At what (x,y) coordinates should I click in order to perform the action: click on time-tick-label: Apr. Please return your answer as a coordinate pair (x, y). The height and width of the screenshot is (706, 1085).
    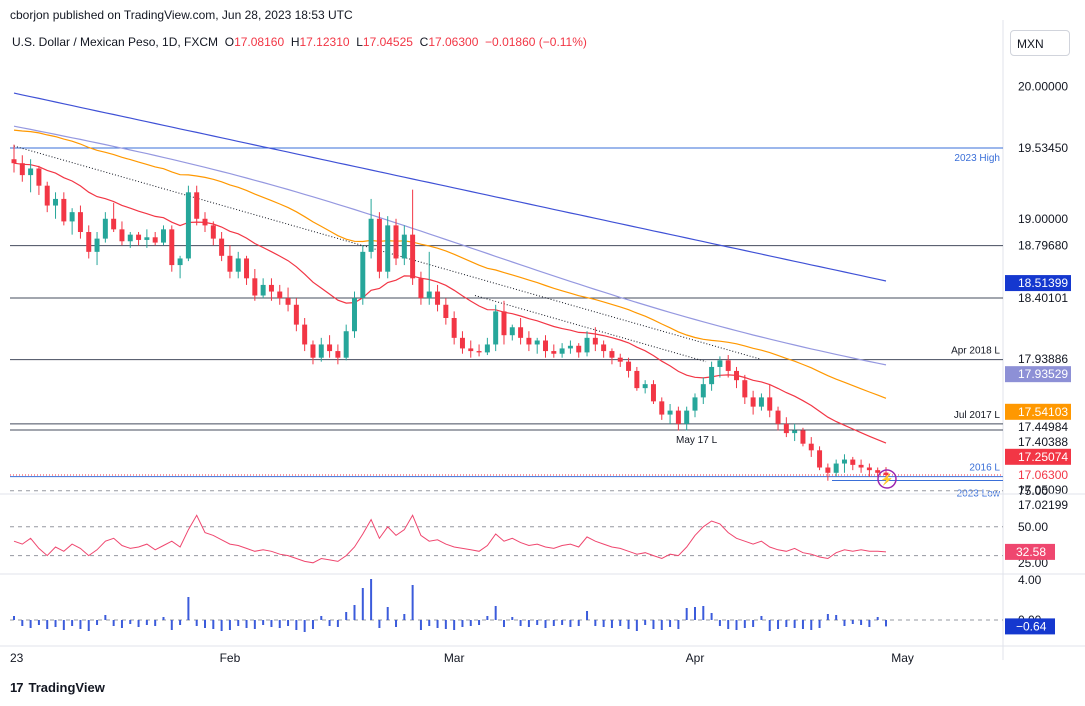
    Looking at the image, I should click on (695, 658).